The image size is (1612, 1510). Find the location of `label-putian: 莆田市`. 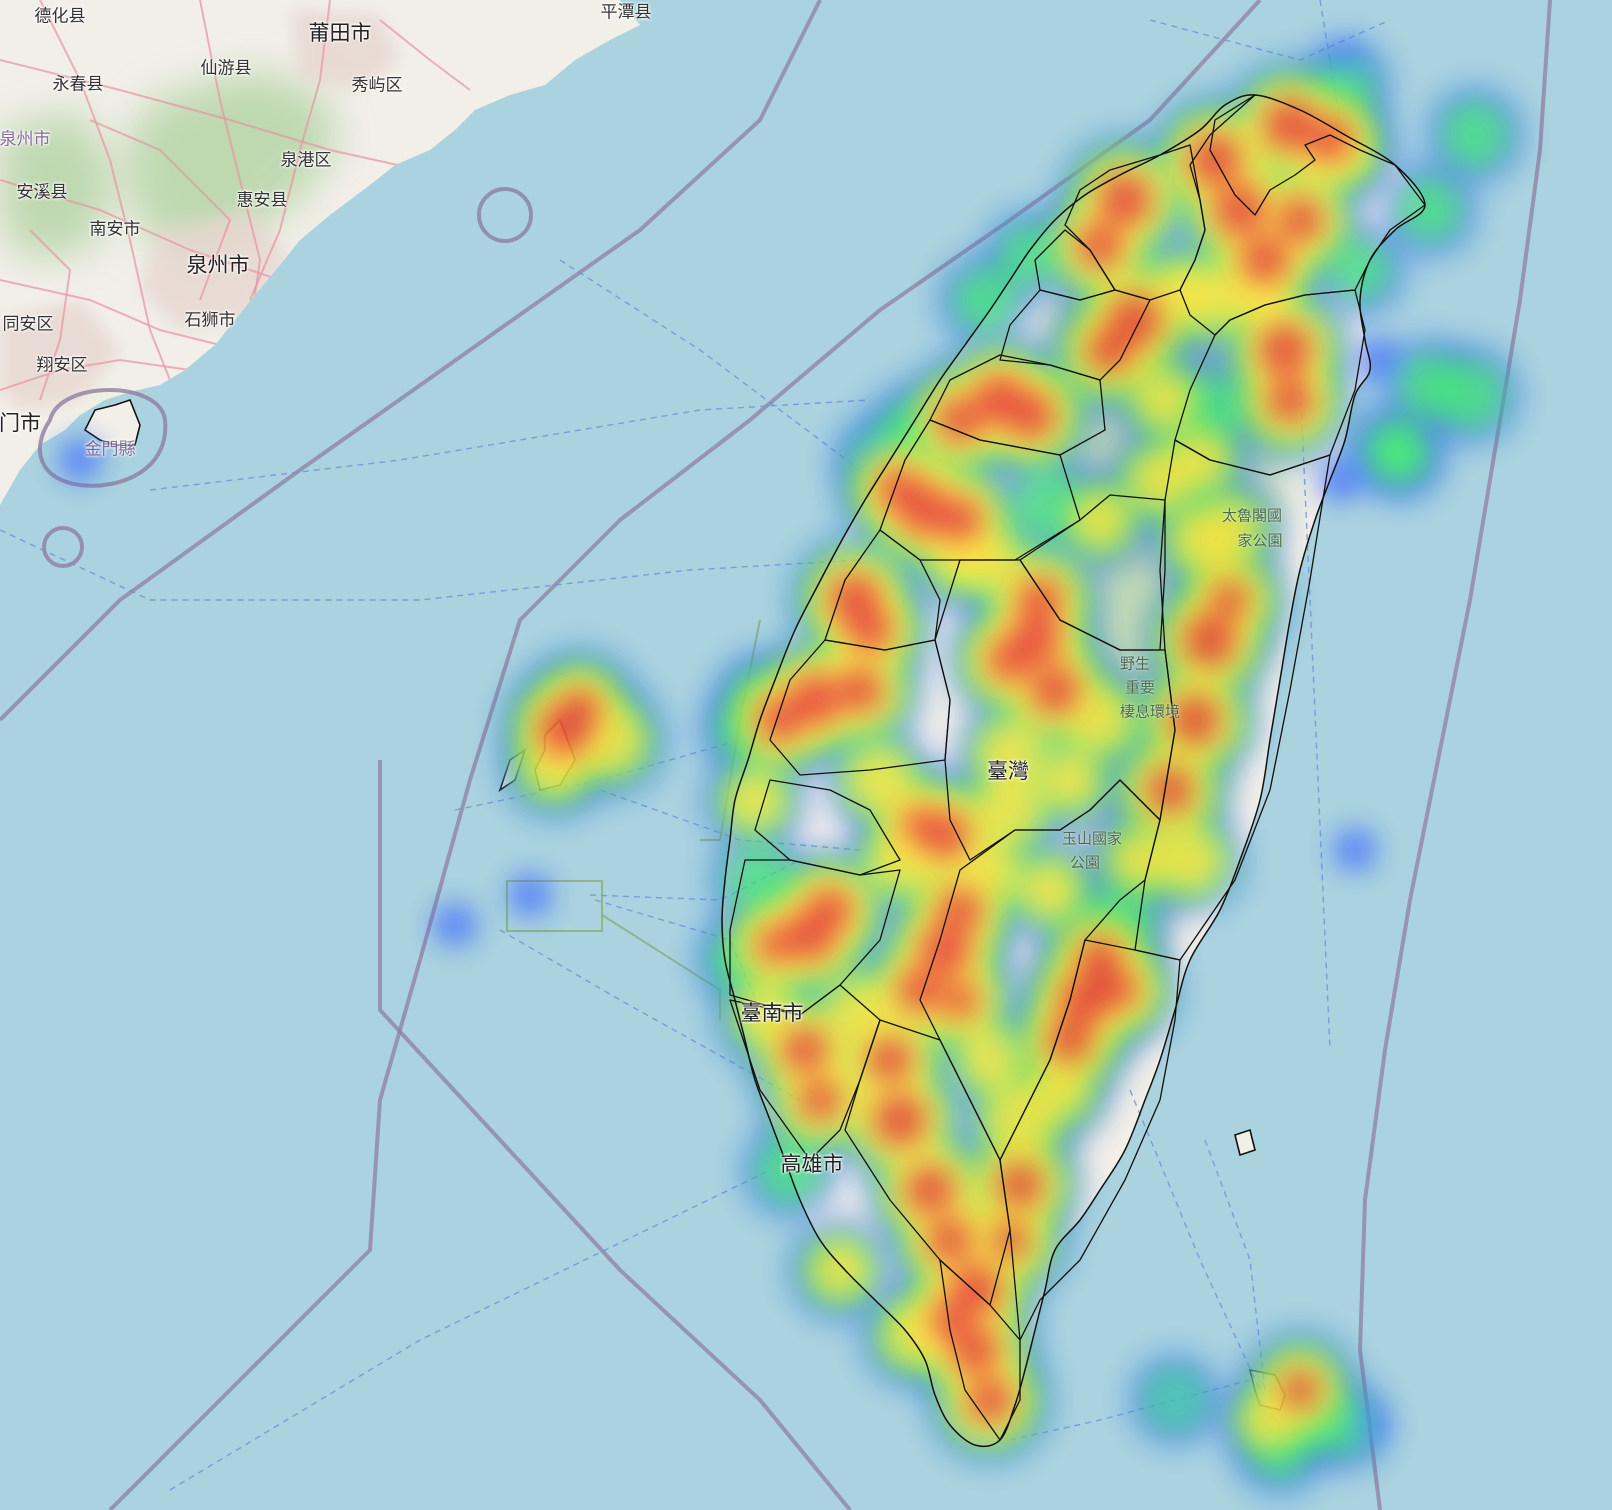

label-putian: 莆田市 is located at coordinates (340, 33).